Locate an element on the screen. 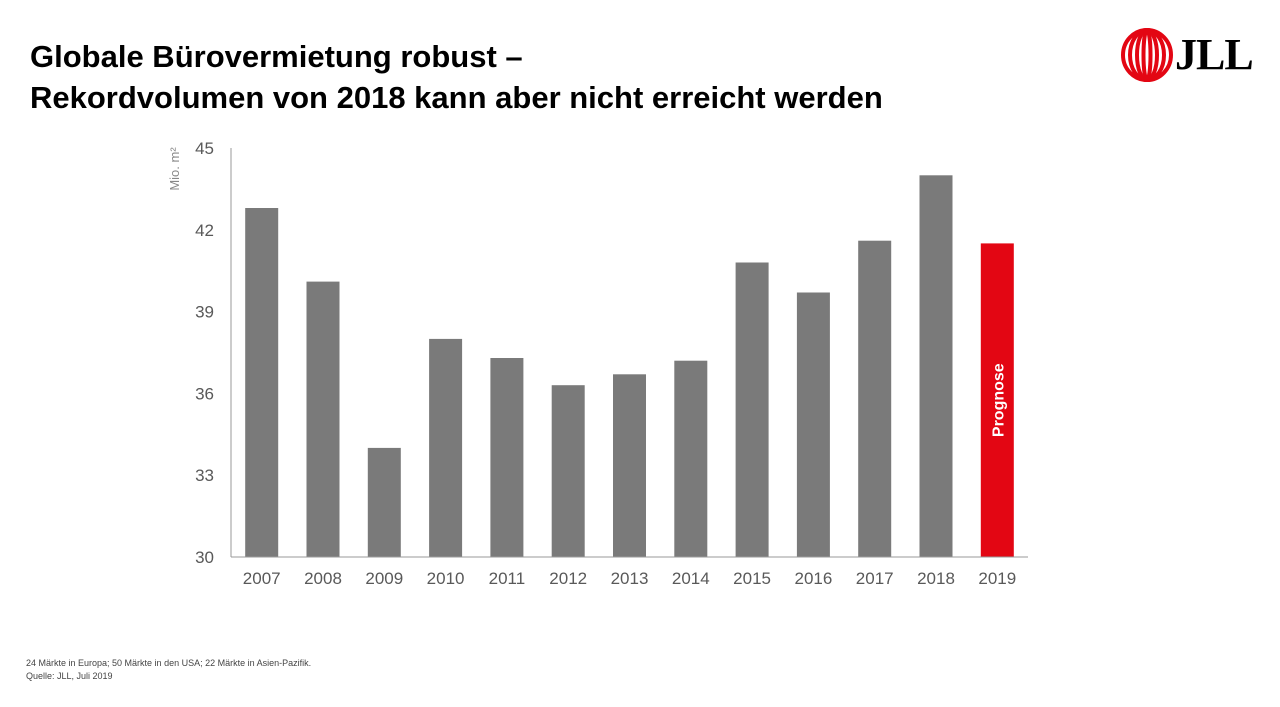 The height and width of the screenshot is (707, 1280). bar-2013 is located at coordinates (629, 465).